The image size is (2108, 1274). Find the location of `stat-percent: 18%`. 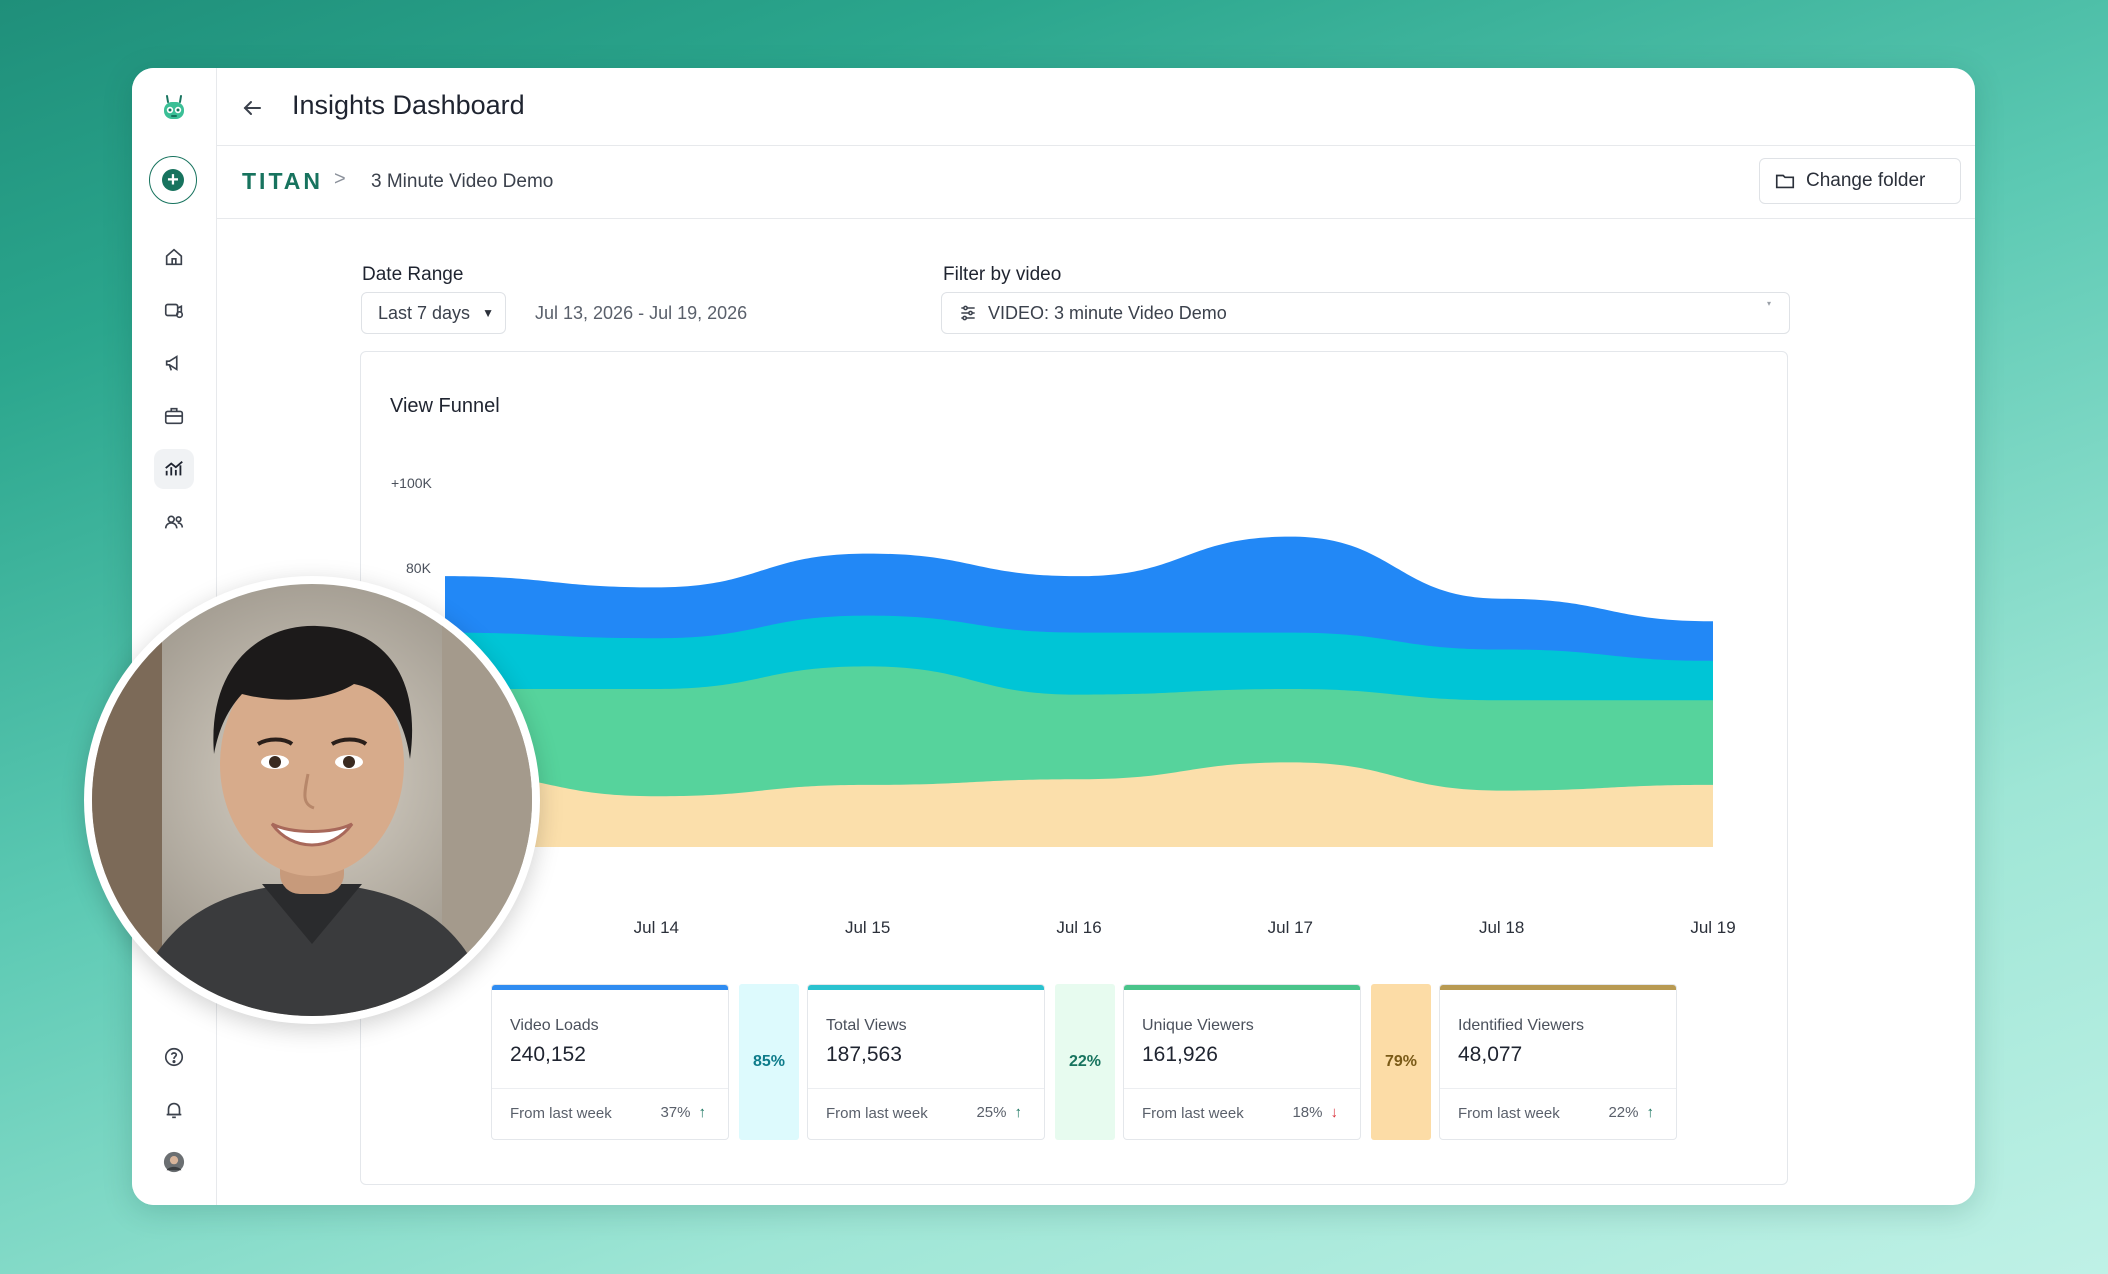

stat-percent: 18% is located at coordinates (1307, 1112).